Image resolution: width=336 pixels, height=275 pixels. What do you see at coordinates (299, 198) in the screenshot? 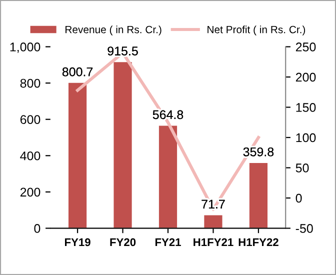
I see `y2-tick-label: 0` at bounding box center [299, 198].